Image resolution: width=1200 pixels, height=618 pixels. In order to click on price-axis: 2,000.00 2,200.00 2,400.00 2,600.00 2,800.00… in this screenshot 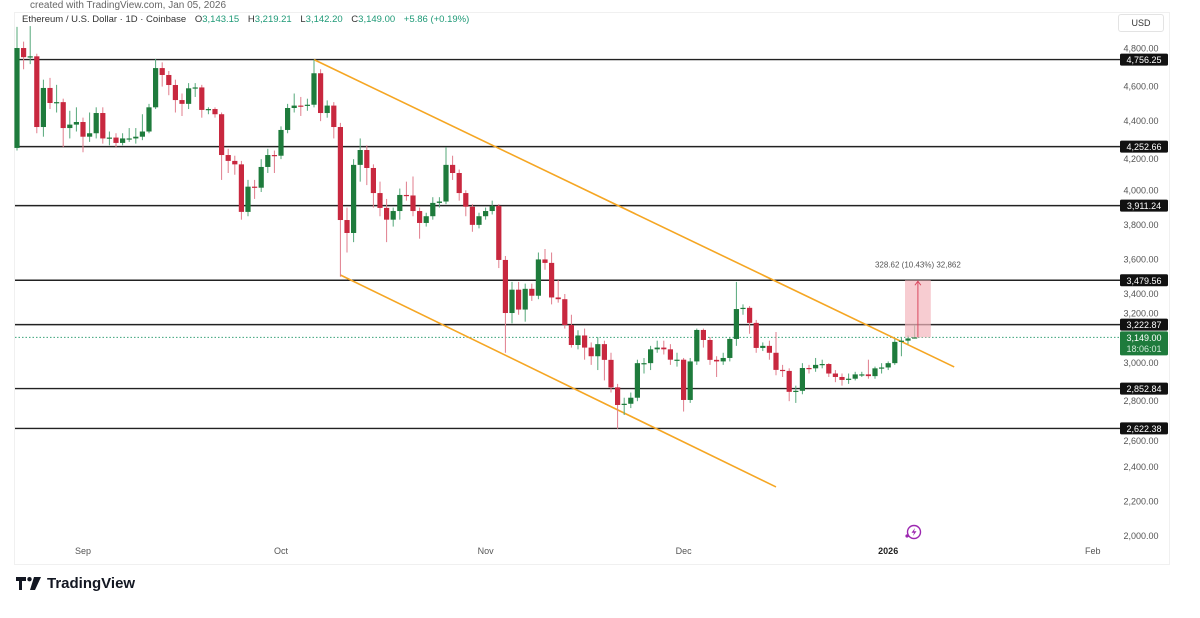, I will do `click(1144, 292)`.